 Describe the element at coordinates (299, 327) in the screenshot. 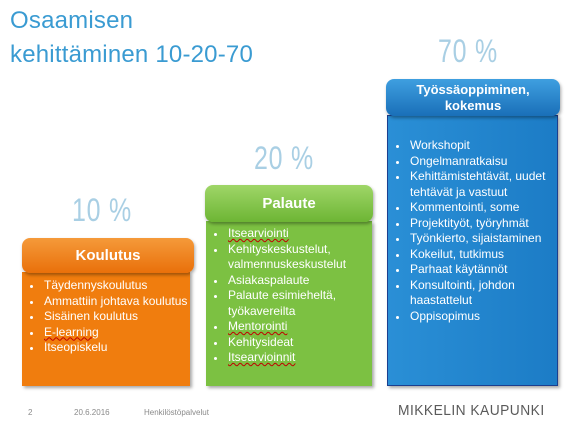

I see `list-item: Mentorointi` at that location.